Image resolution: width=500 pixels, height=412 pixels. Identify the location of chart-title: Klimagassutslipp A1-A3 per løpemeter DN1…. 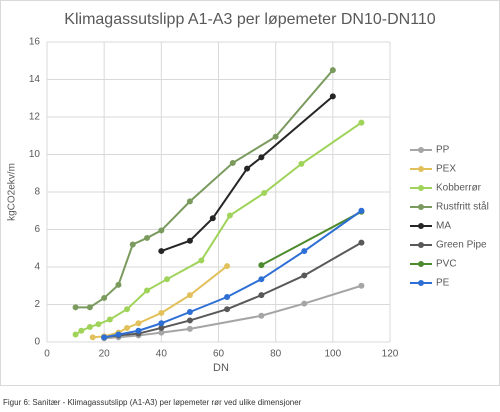
(250, 19).